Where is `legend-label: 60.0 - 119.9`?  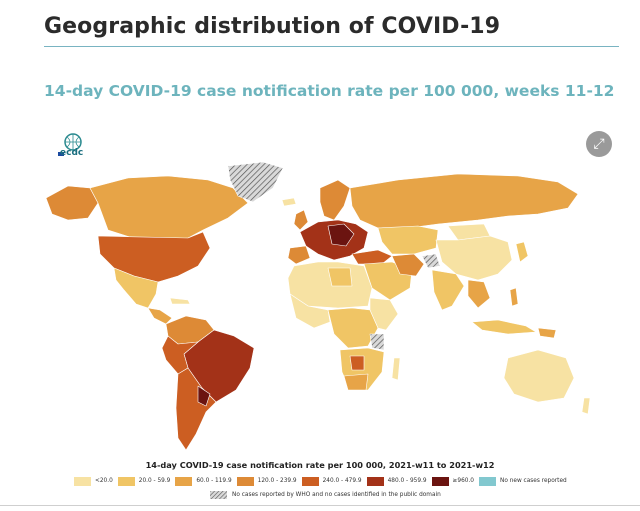 legend-label: 60.0 - 119.9 is located at coordinates (214, 481).